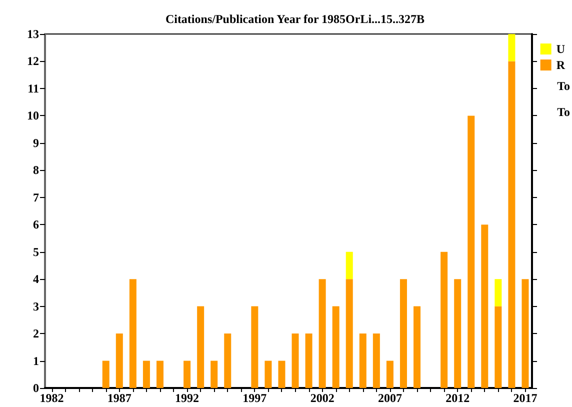 The image size is (572, 407). Describe the element at coordinates (52, 398) in the screenshot. I see `x-tick-label: 1982` at that location.